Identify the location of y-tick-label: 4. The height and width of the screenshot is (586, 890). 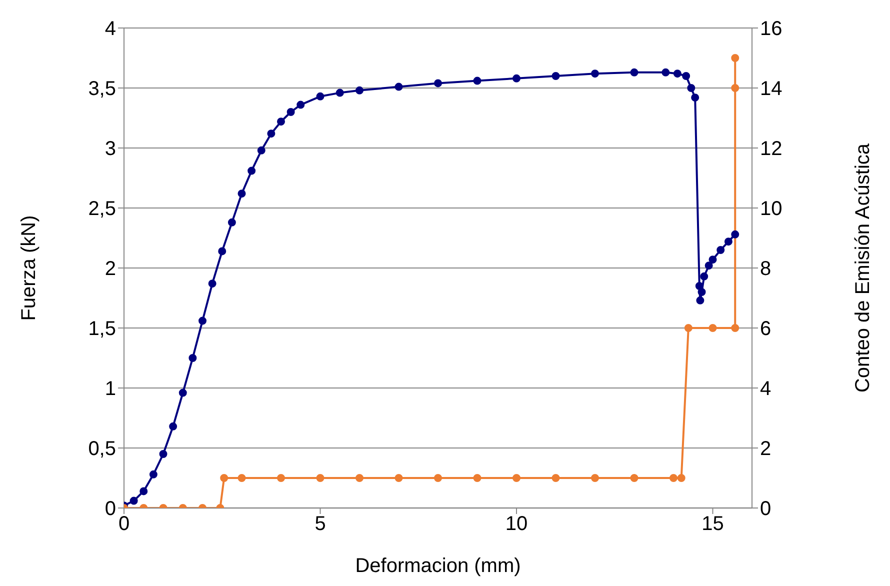
(110, 29).